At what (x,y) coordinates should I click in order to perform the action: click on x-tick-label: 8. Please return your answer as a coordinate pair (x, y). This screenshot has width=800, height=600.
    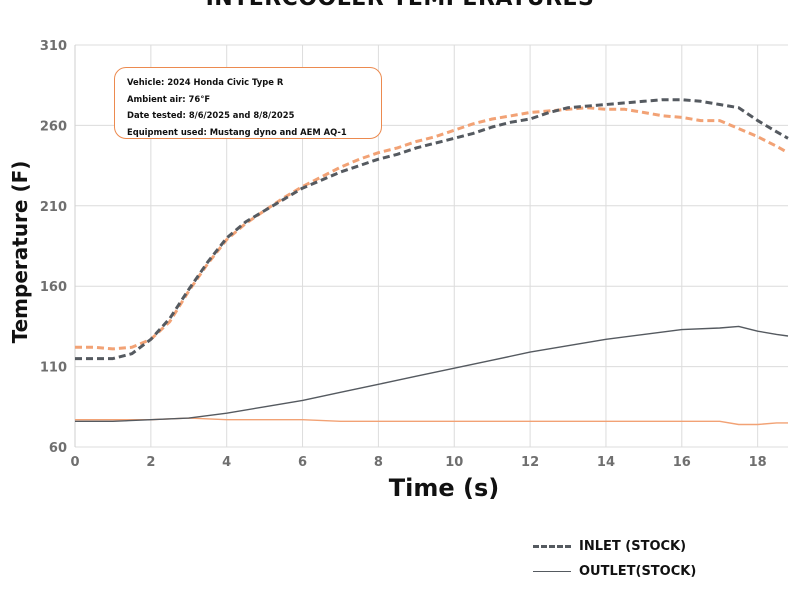
    Looking at the image, I should click on (378, 462).